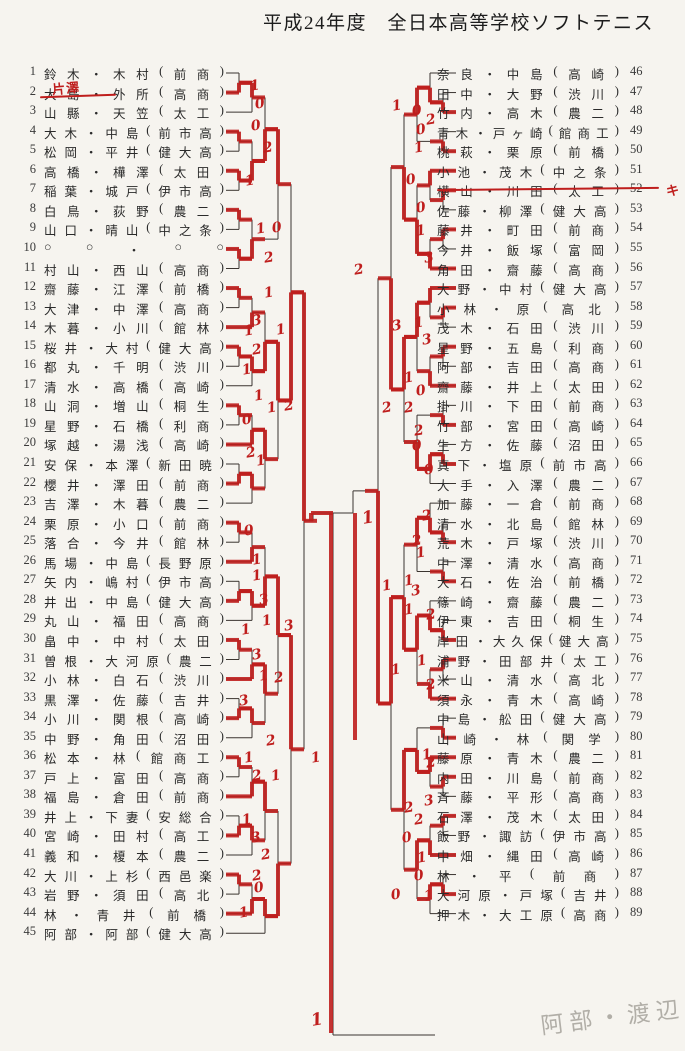  Describe the element at coordinates (636, 422) in the screenshot. I see `entry-number: 64` at that location.